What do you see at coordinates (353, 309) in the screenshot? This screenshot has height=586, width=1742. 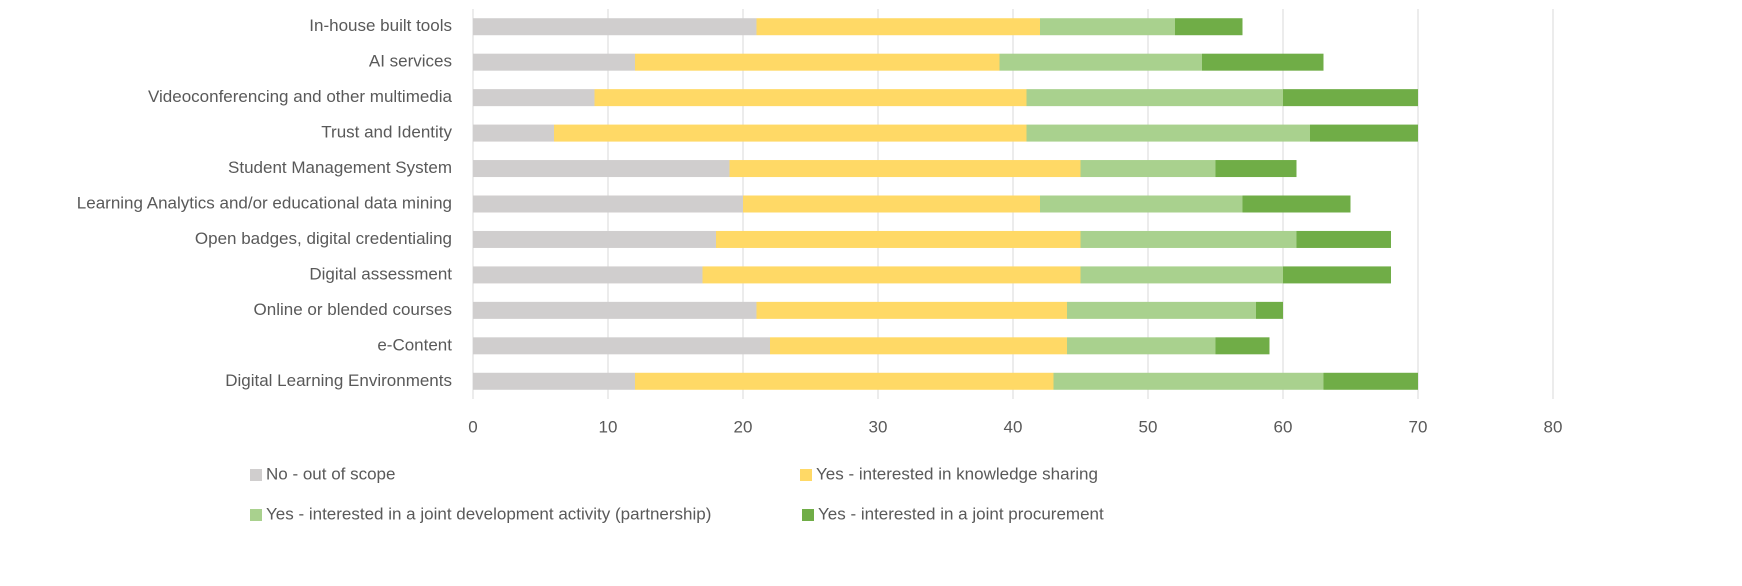 I see `y-tick-label: Online or blended courses` at bounding box center [353, 309].